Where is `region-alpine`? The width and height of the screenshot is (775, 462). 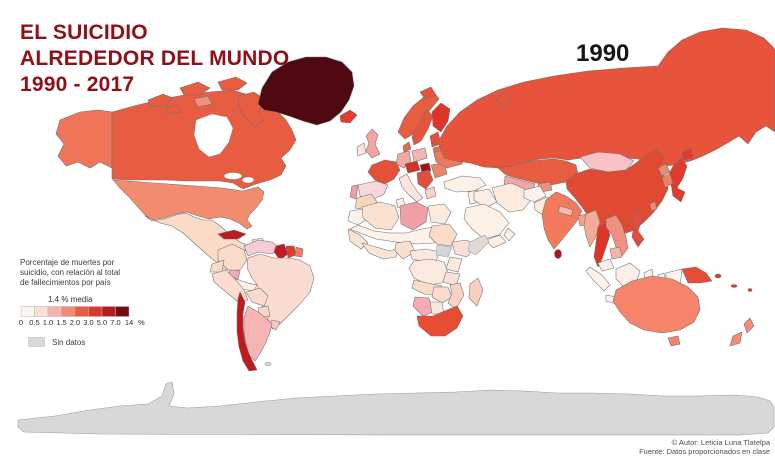
region-alpine is located at coordinates (412, 167).